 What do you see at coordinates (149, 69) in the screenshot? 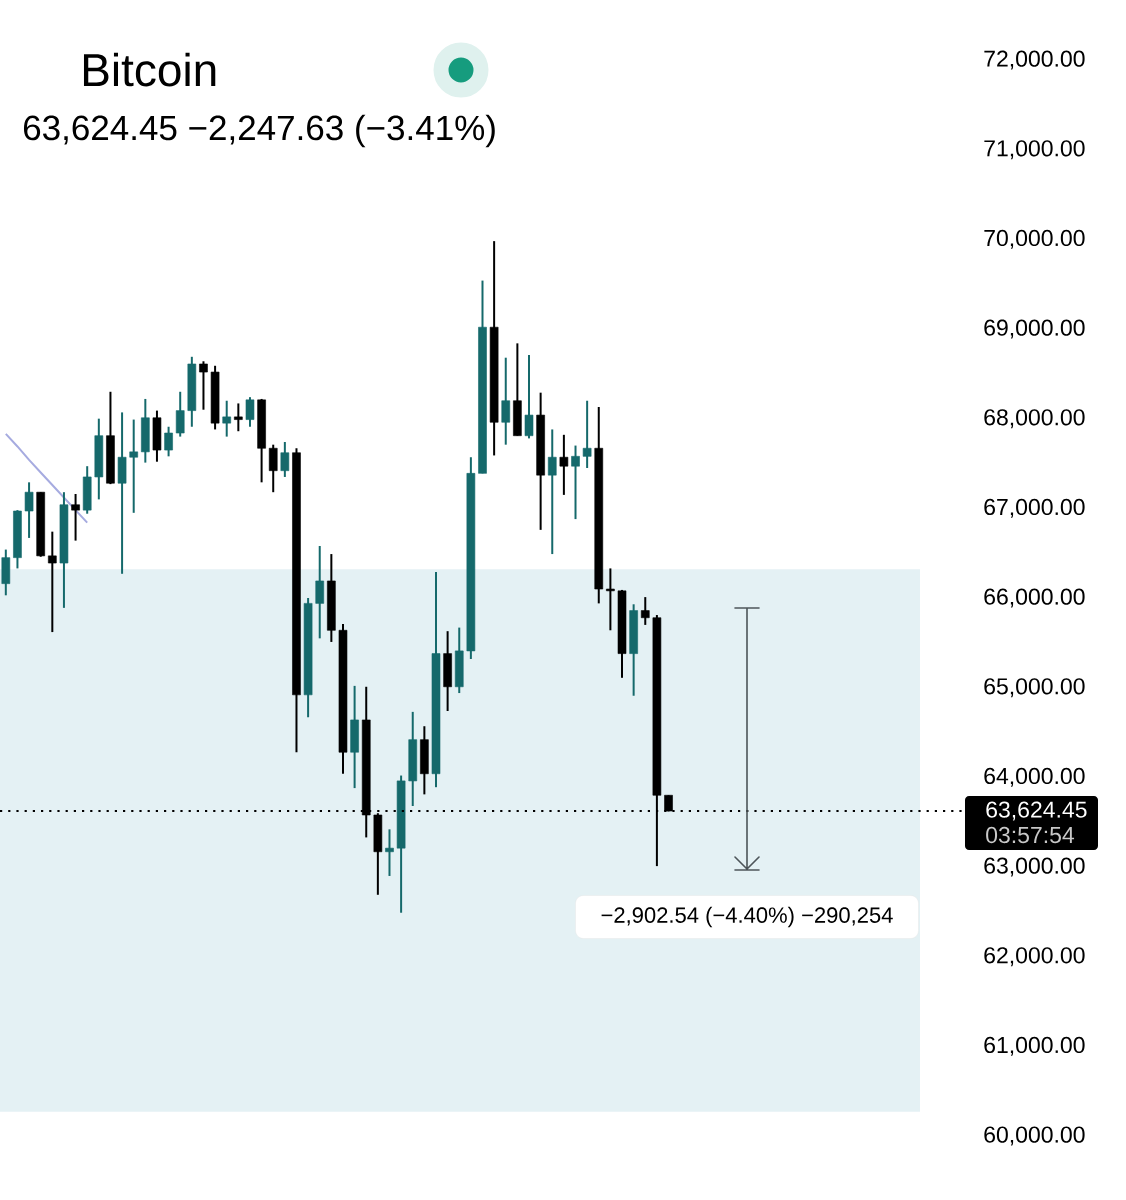
I see `chart-title: Bitcoin` at bounding box center [149, 69].